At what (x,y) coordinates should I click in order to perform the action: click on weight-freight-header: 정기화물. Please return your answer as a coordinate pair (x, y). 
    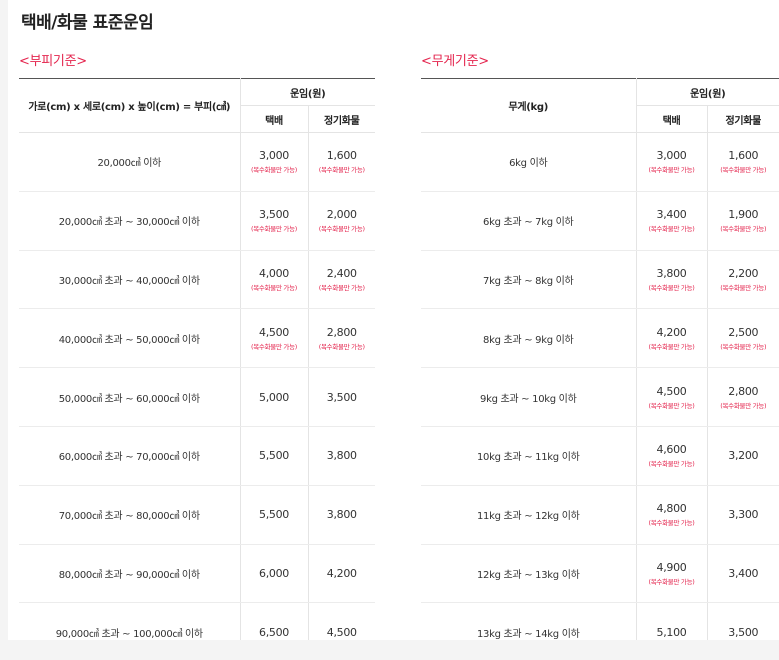
    Looking at the image, I should click on (743, 119).